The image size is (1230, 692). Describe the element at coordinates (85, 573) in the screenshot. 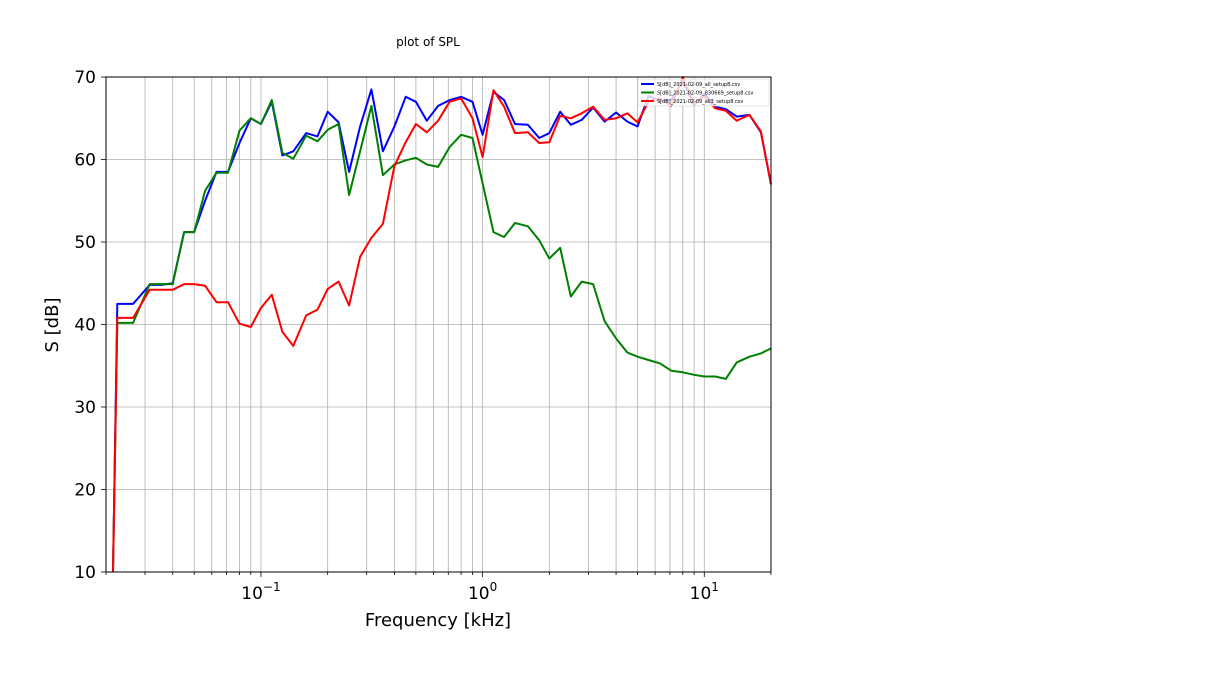

I see `y-tick-label: 10` at that location.